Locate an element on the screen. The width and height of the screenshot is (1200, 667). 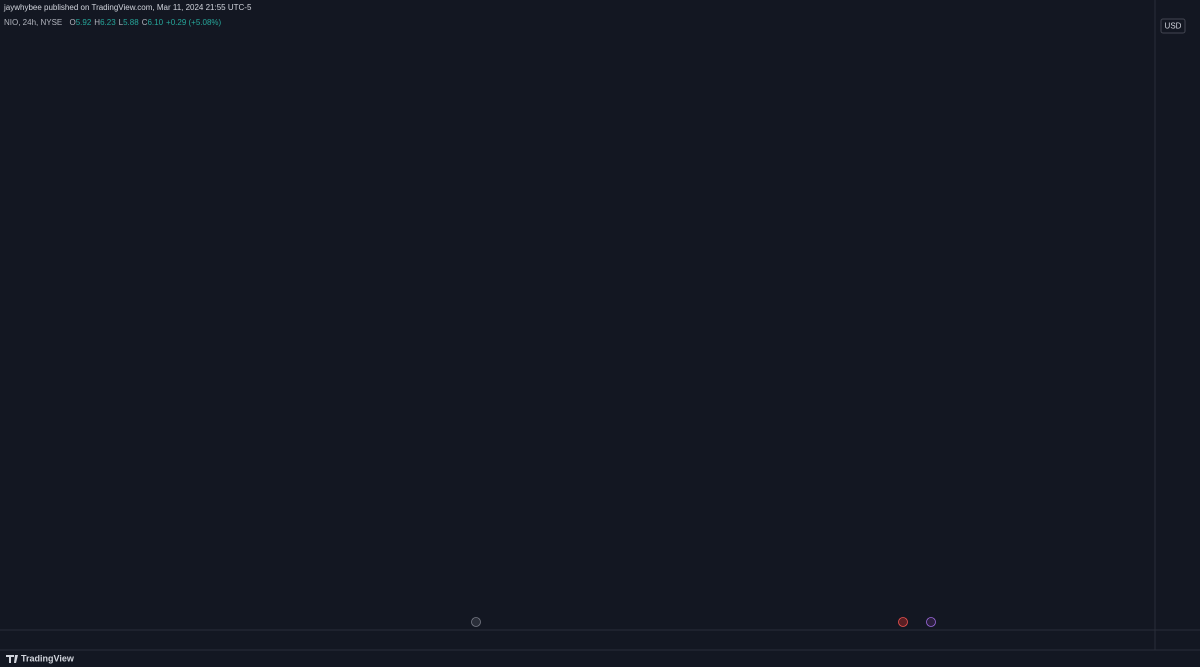
legend-value: 6.23 is located at coordinates (108, 22).